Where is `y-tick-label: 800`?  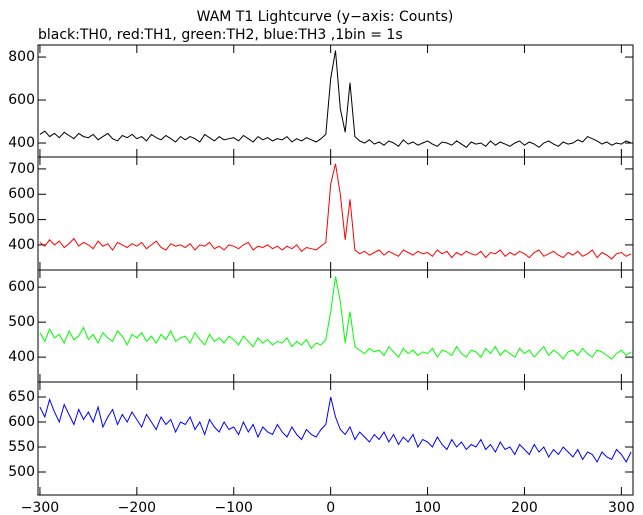
y-tick-label: 800 is located at coordinates (21, 57).